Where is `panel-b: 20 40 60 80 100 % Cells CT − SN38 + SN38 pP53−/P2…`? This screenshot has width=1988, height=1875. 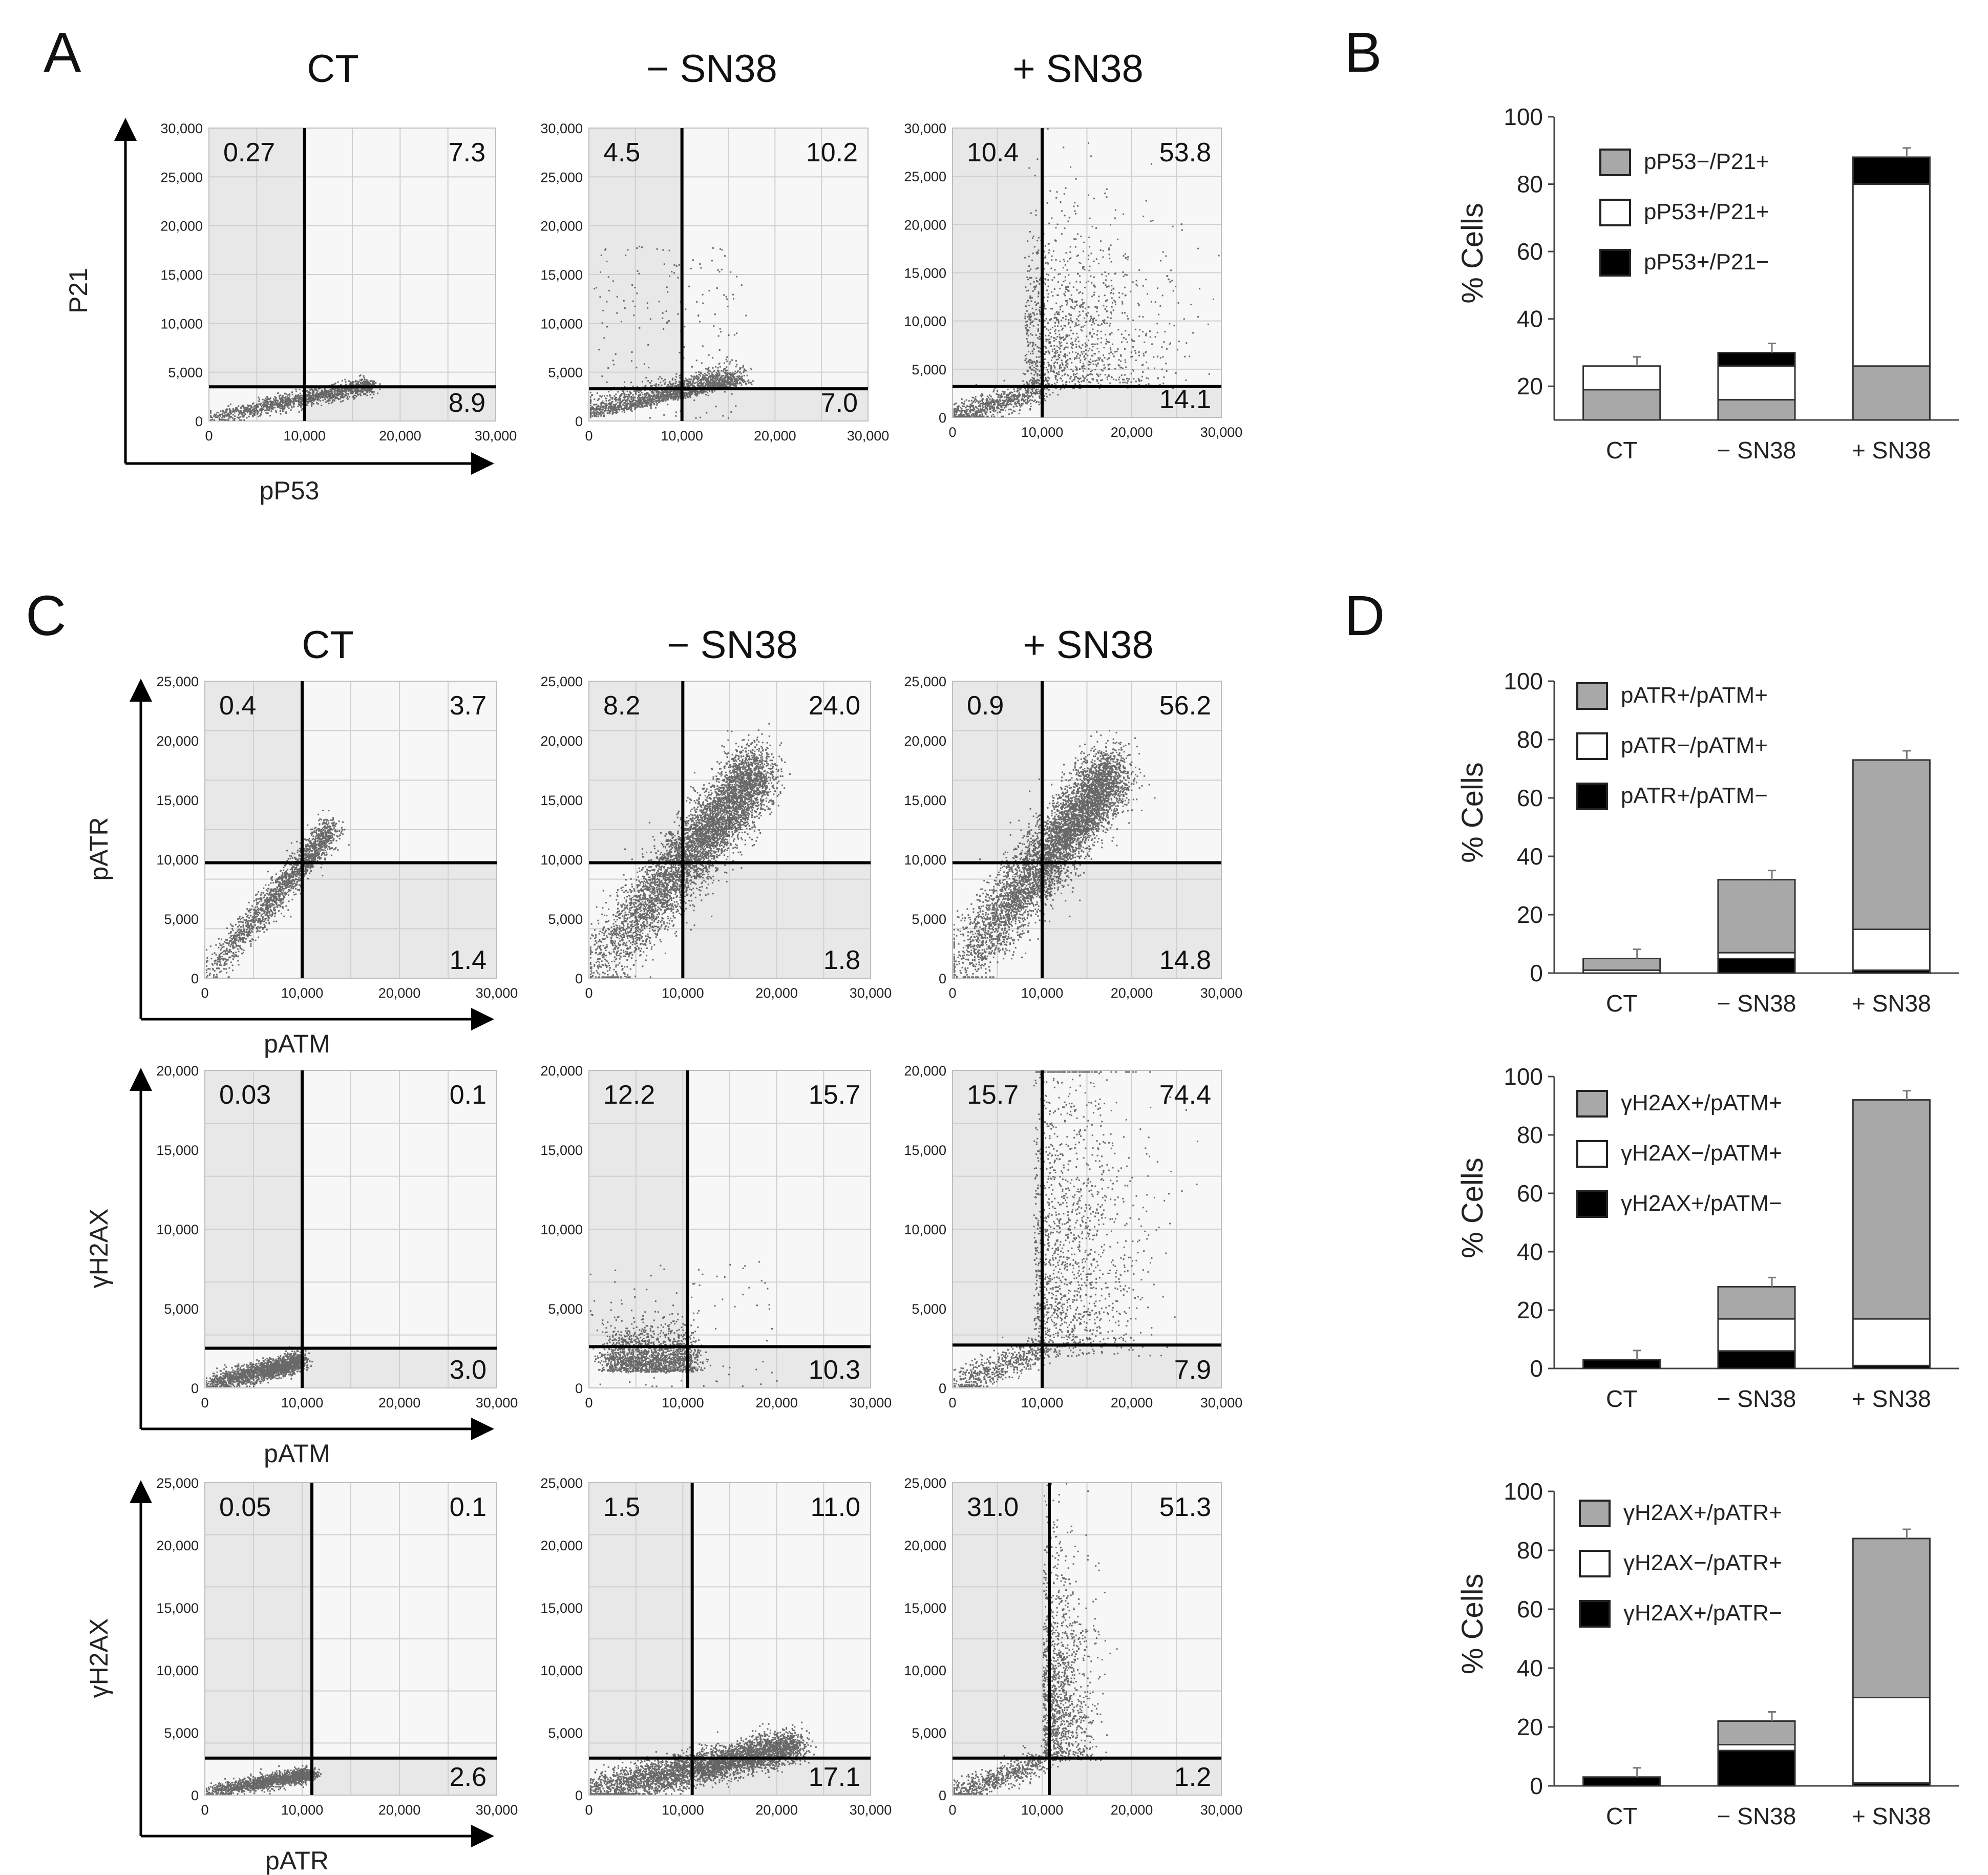
panel-b: 20 40 60 80 100 % Cells CT − SN38 + SN38 pP53−/P2… is located at coordinates (1707, 283).